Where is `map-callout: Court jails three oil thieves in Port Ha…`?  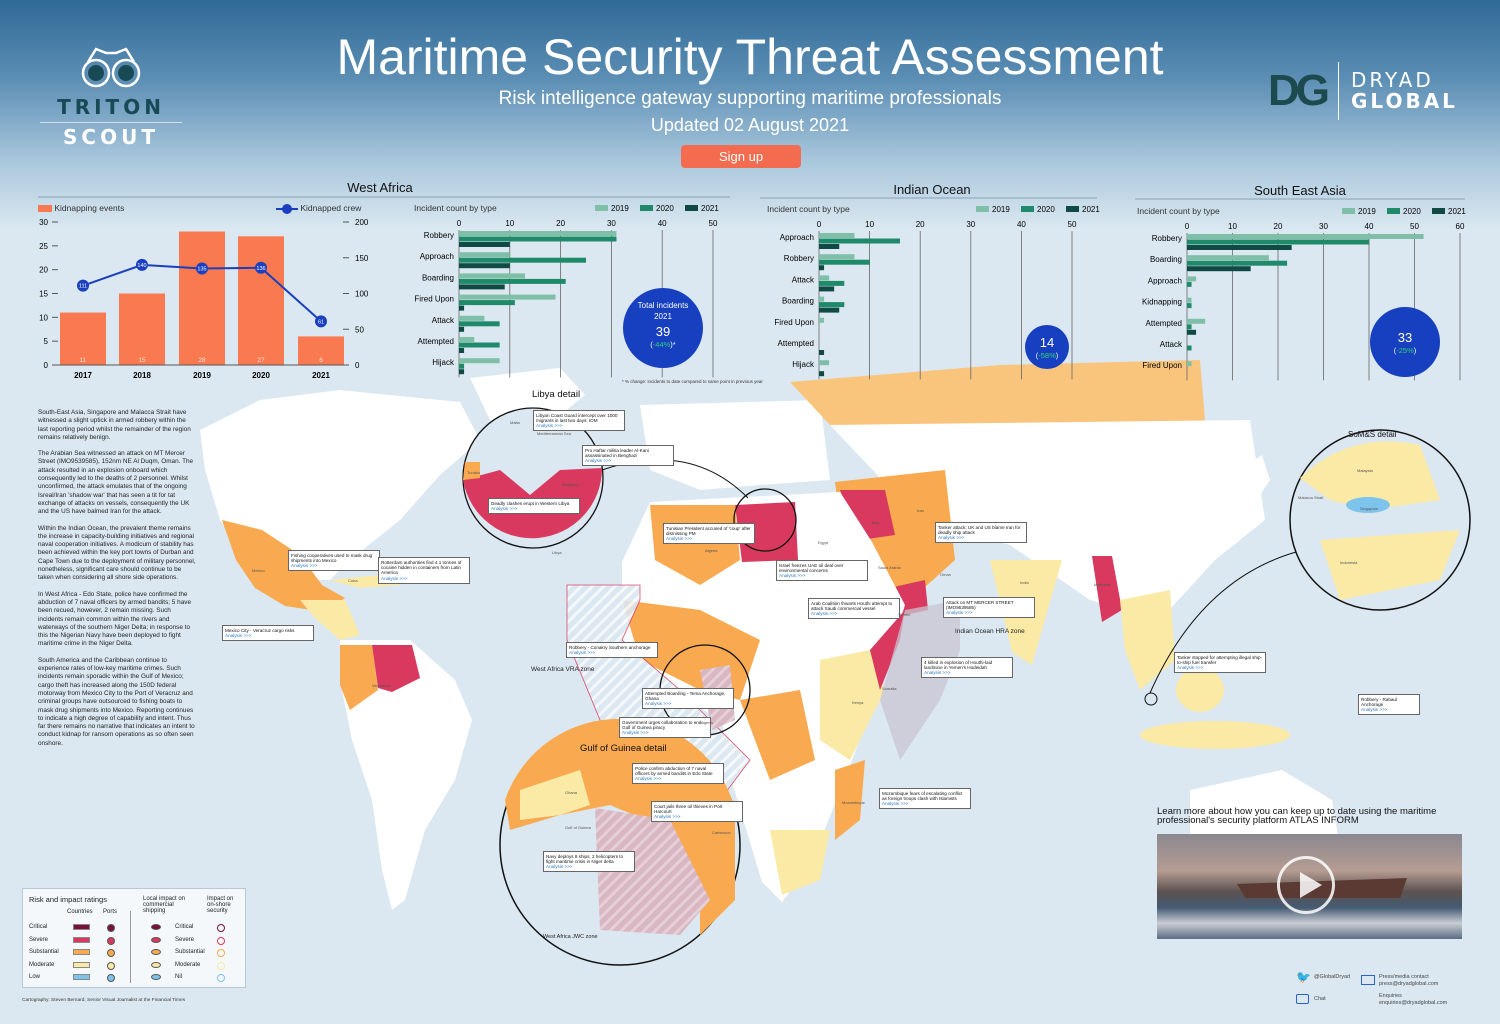 map-callout: Court jails three oil thieves in Port Ha… is located at coordinates (697, 812).